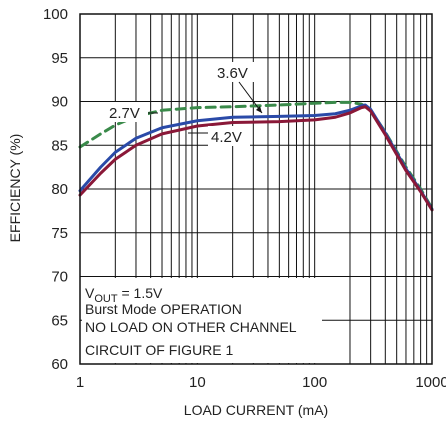 Image resolution: width=446 pixels, height=423 pixels. What do you see at coordinates (59, 277) in the screenshot?
I see `y-tick-label: 70` at bounding box center [59, 277].